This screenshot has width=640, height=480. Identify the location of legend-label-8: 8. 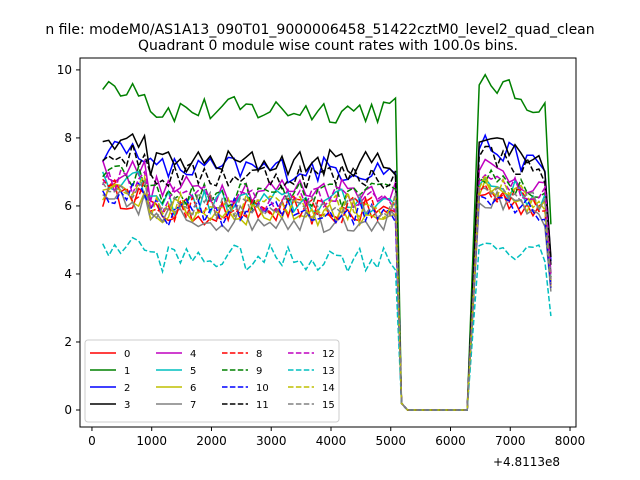
(259, 354).